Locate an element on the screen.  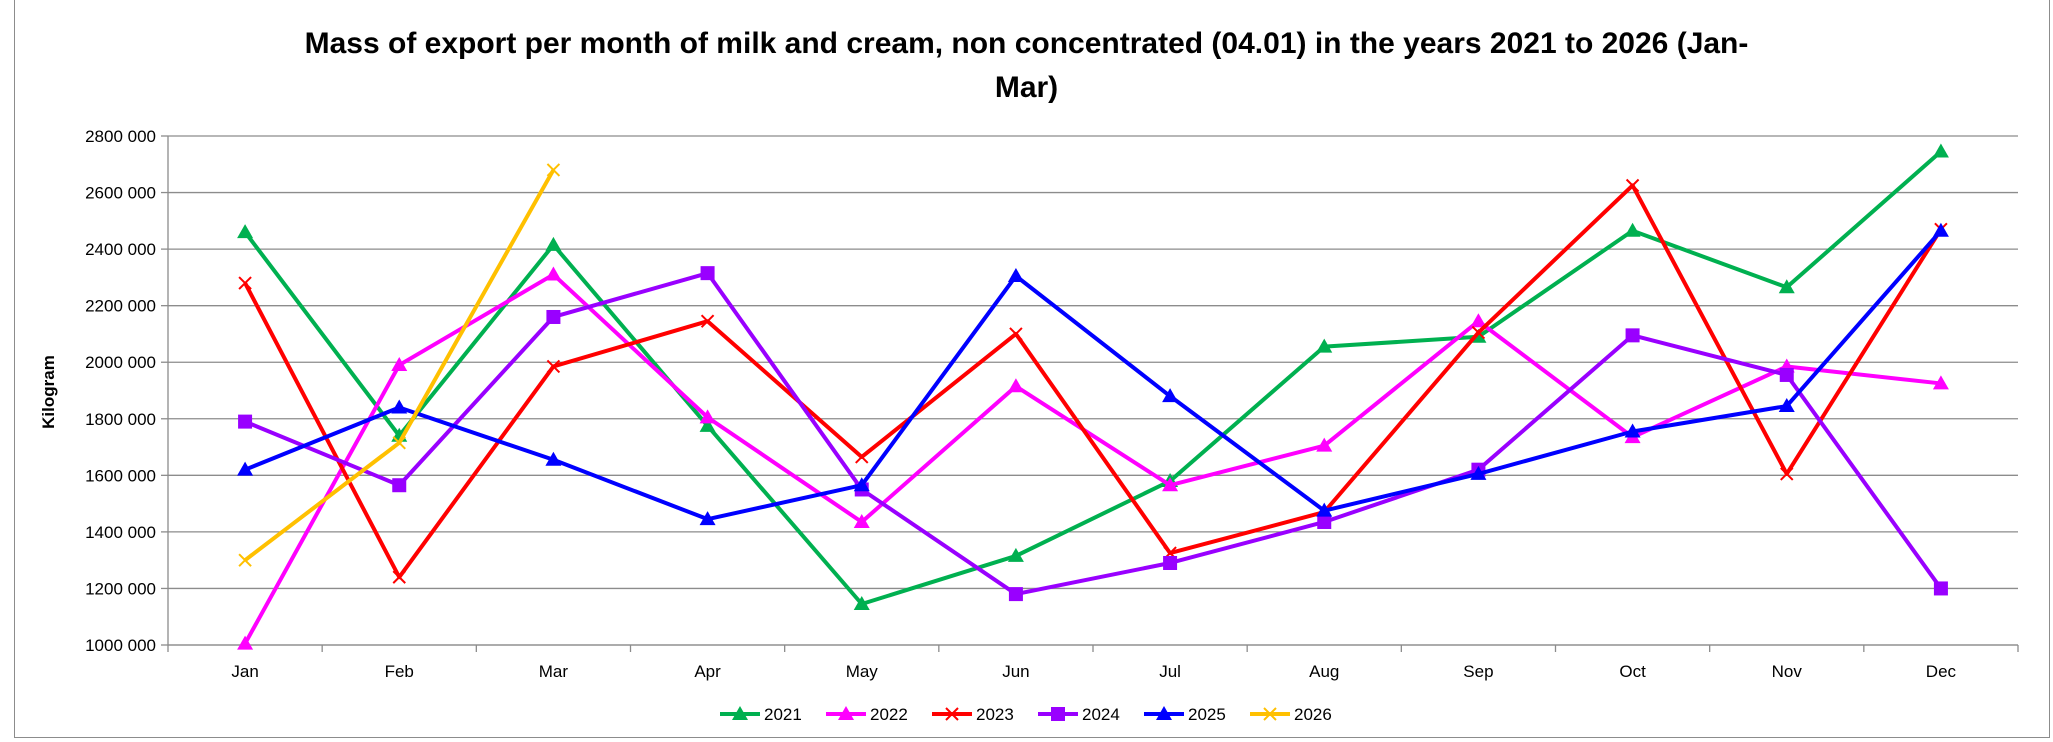
data-point-2021-jun is located at coordinates (1015, 554).